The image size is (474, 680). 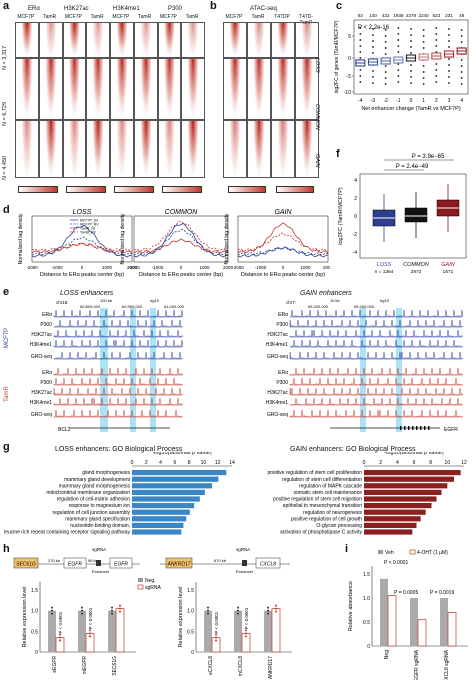 What do you see at coordinates (82, 212) in the screenshot?
I see `plot-title: LOSS` at bounding box center [82, 212].